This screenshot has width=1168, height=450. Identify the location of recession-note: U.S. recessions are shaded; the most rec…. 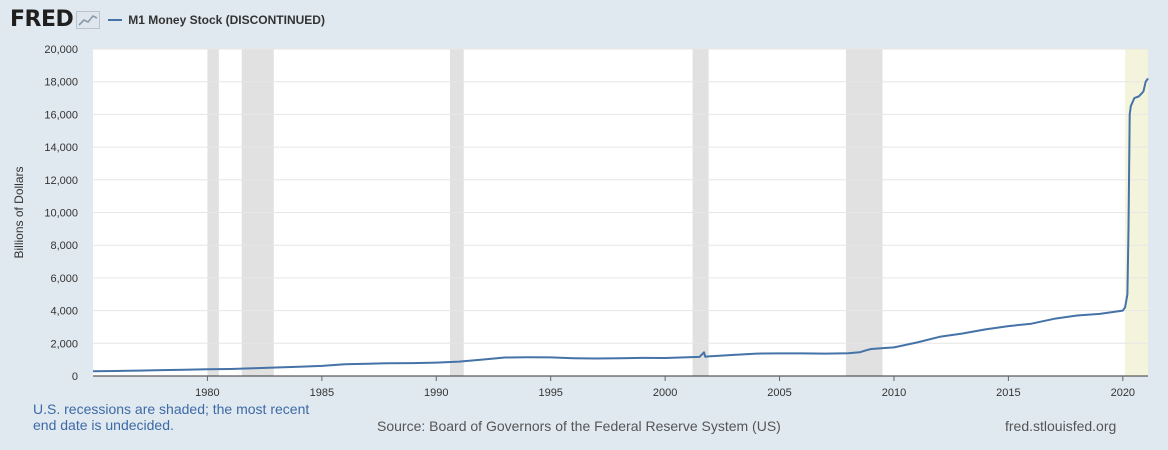
(171, 417).